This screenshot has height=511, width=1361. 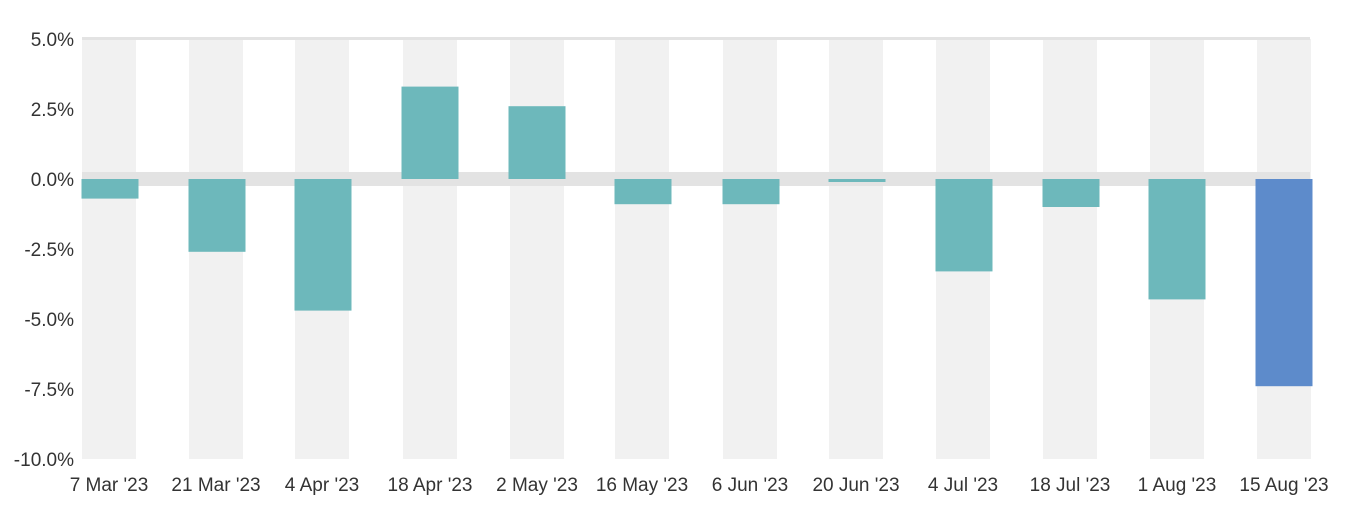 What do you see at coordinates (49, 320) in the screenshot?
I see `y-tick-label: -5.0%` at bounding box center [49, 320].